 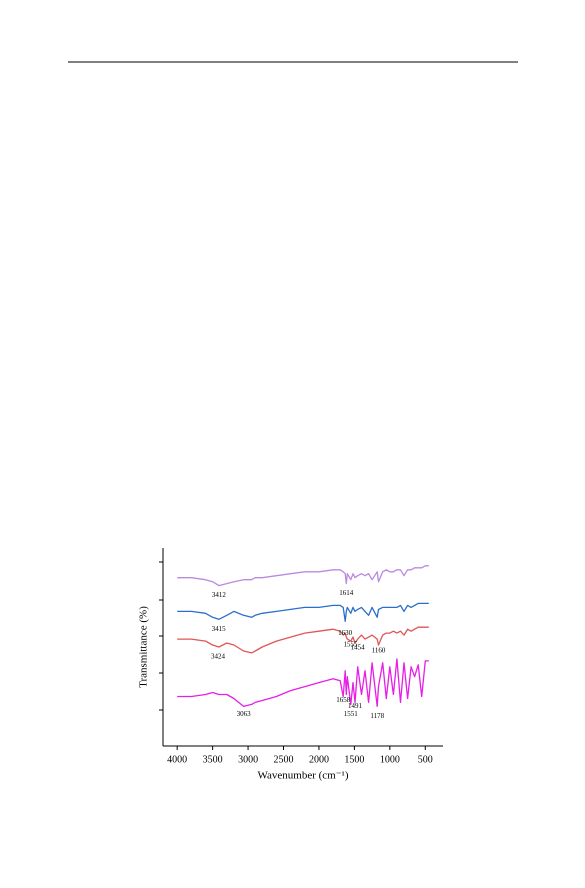 I want to click on x-tick-label: 3000, so click(x=248, y=759).